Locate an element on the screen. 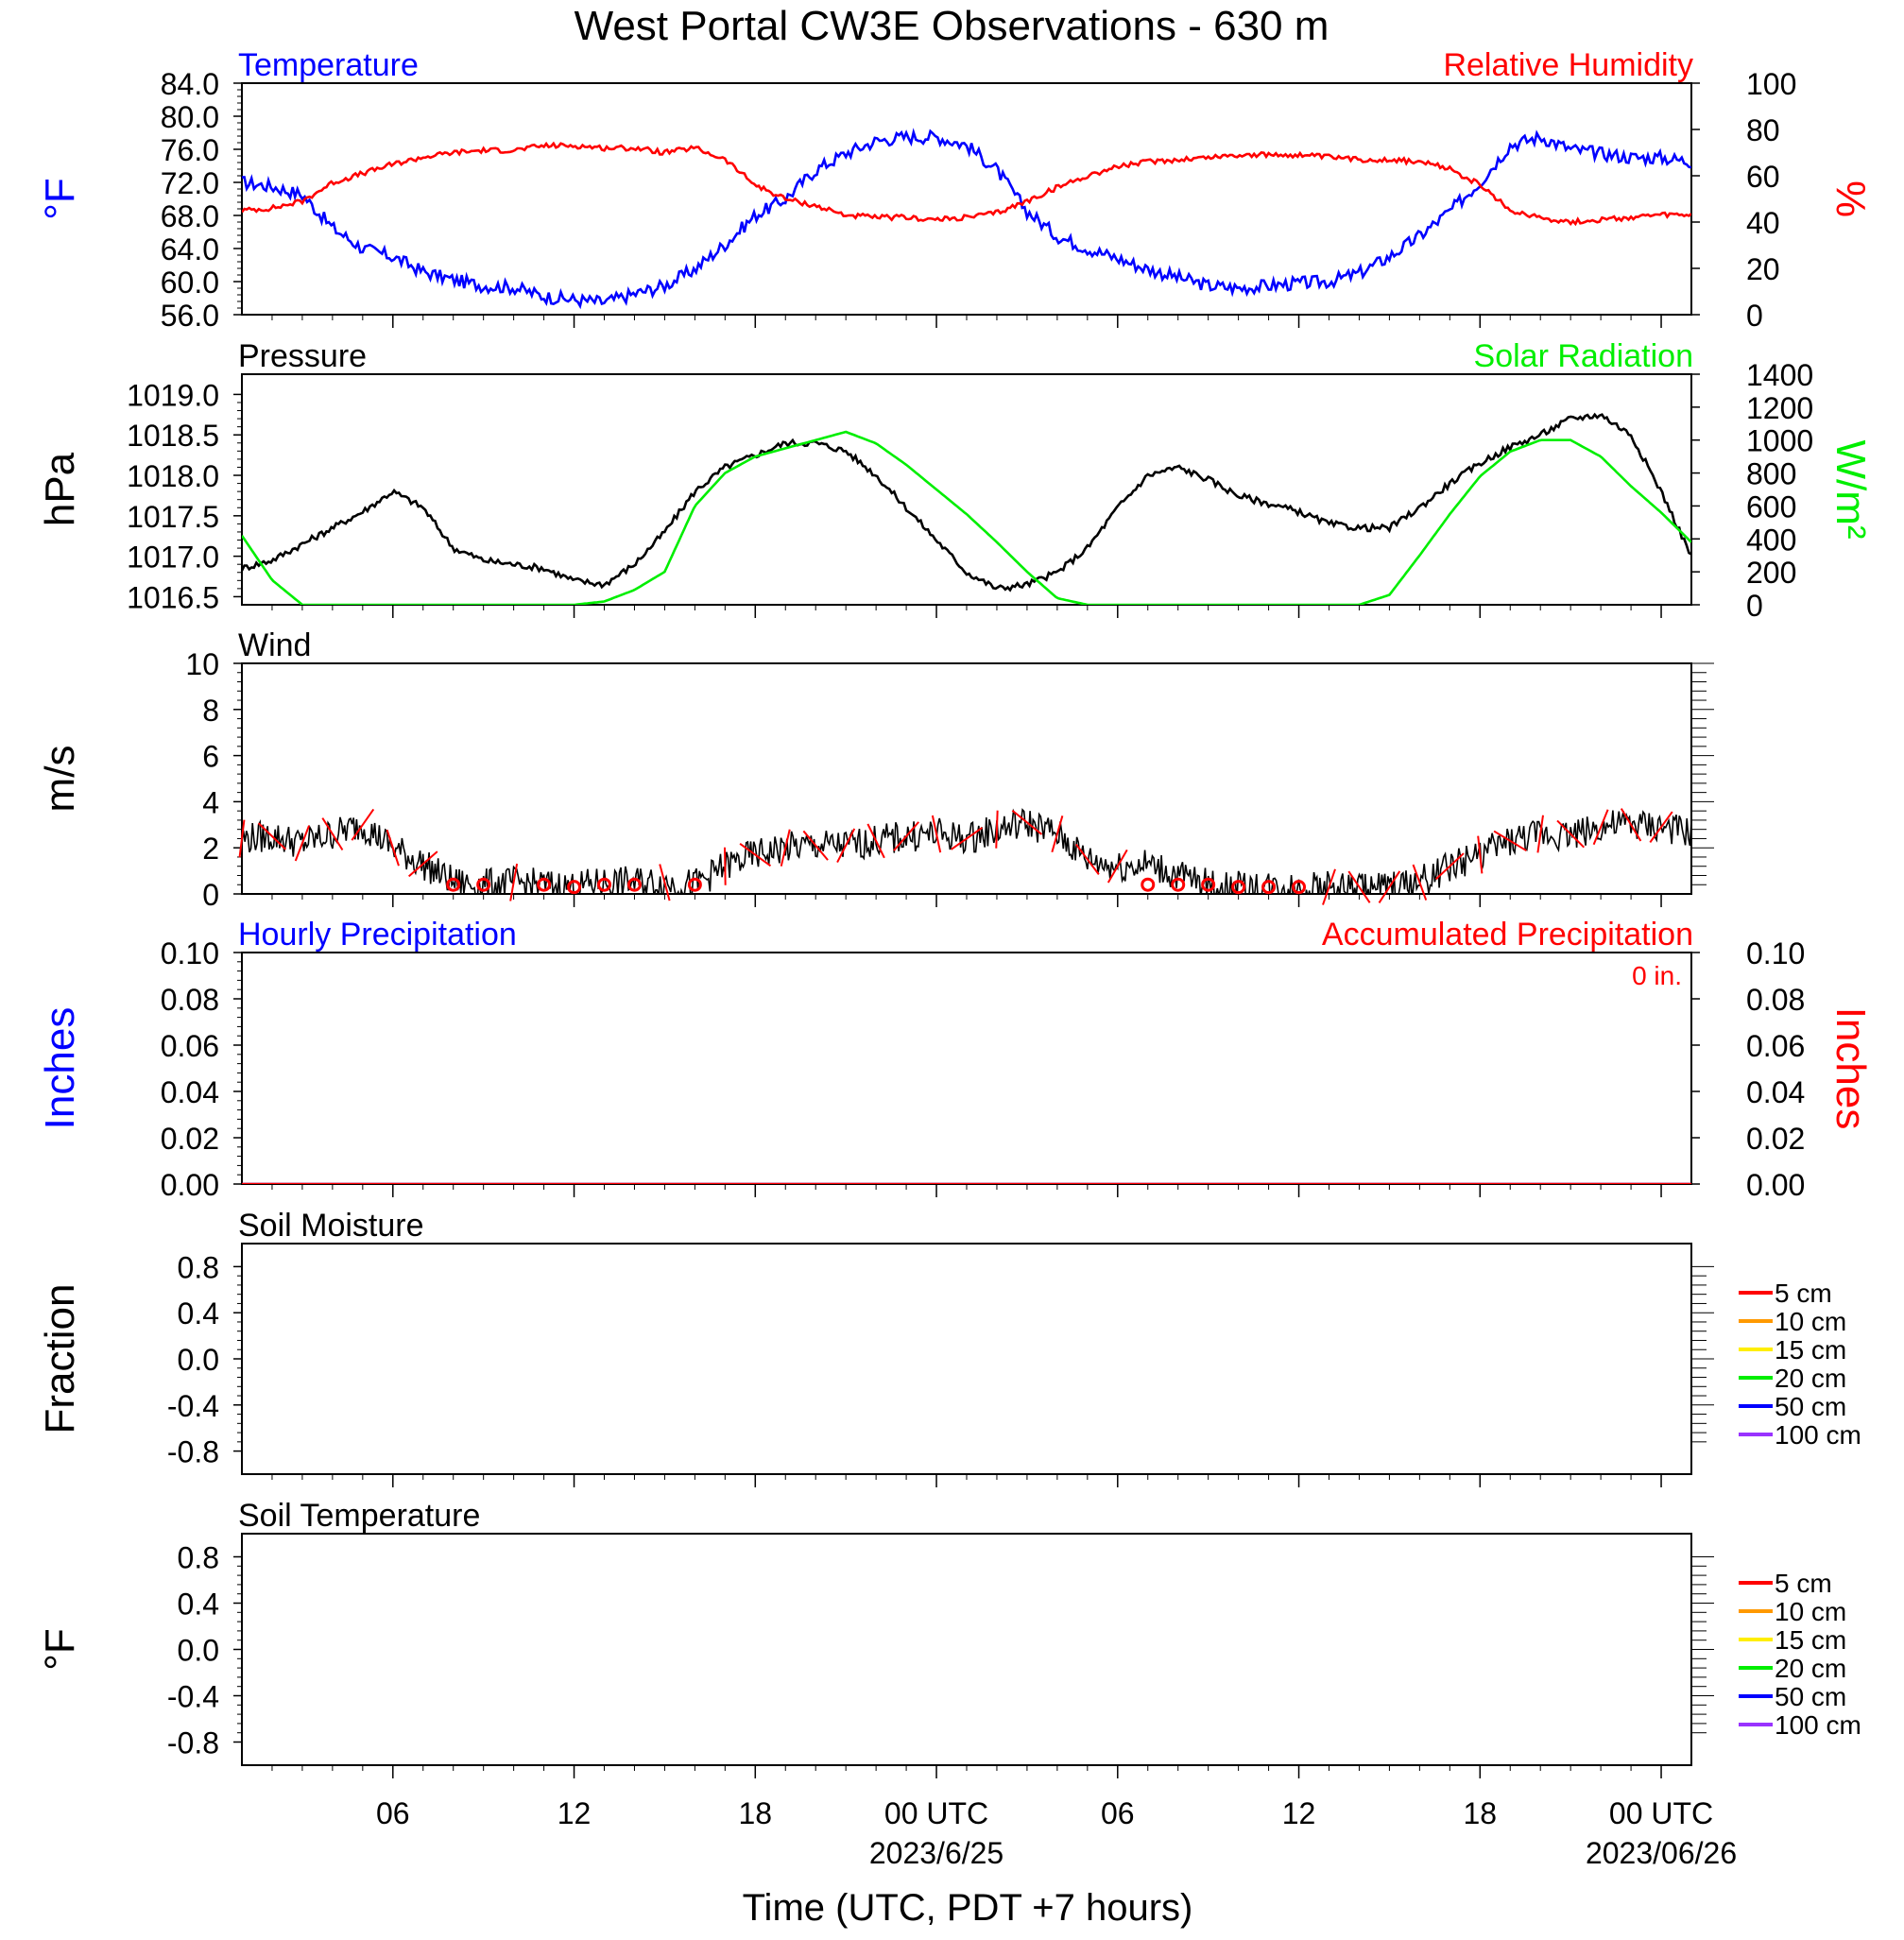 The height and width of the screenshot is (1940, 1904). y-axis-label-right: W/m² is located at coordinates (1850, 489).